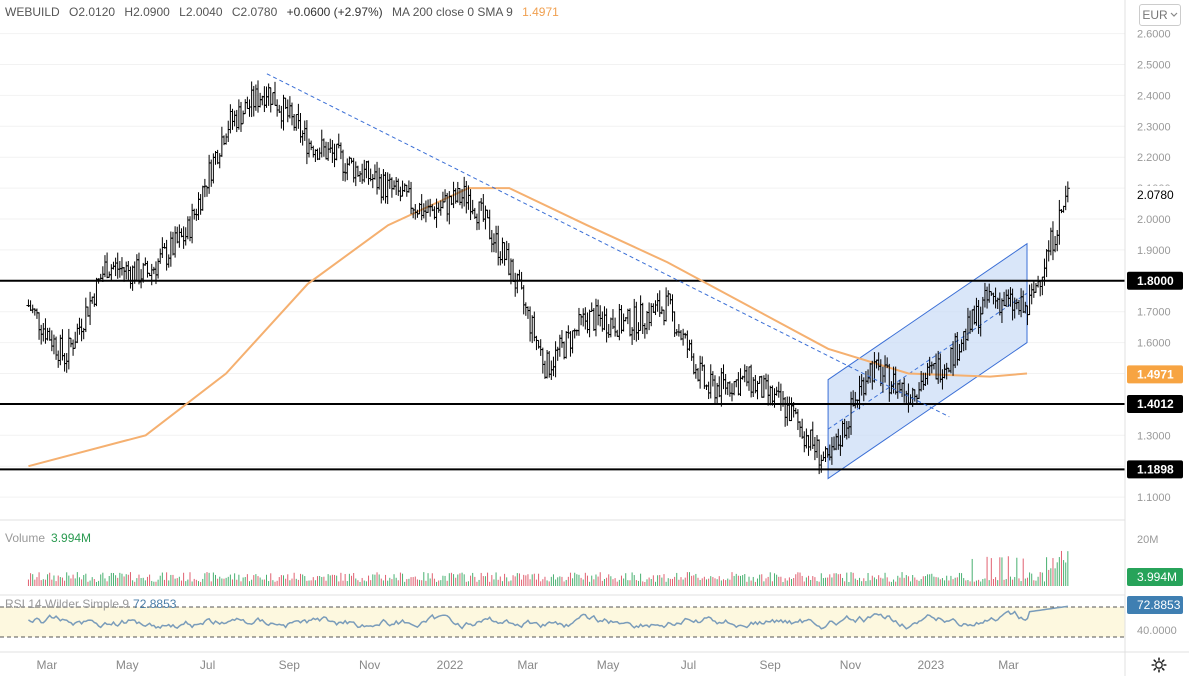  I want to click on y-tick-label: 1.9000, so click(1154, 251).